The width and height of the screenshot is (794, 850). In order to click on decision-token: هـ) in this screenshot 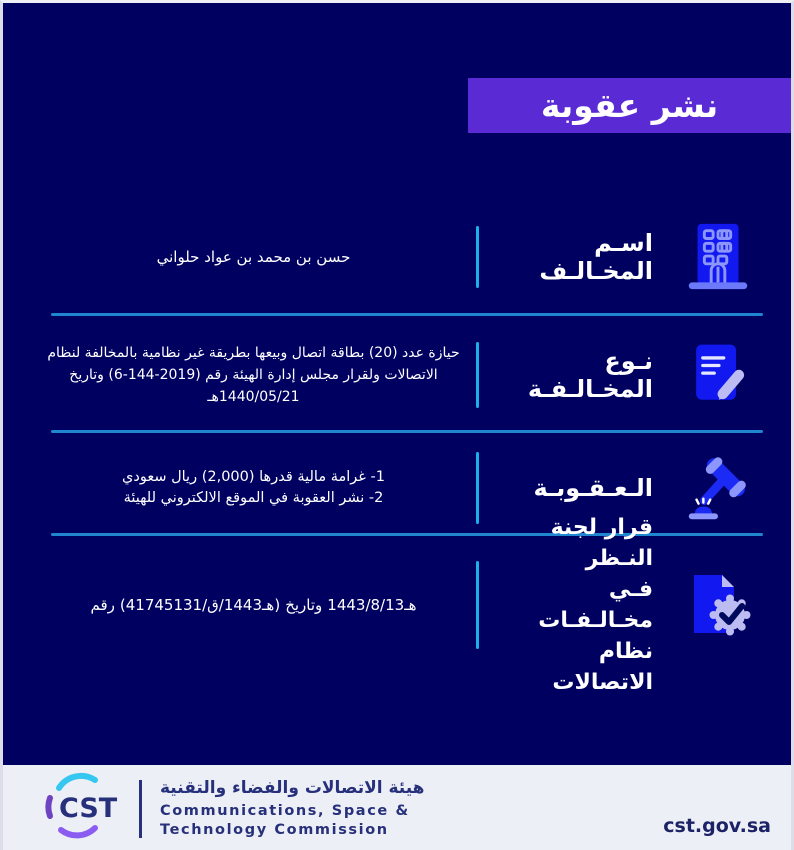, I will do `click(271, 605)`.